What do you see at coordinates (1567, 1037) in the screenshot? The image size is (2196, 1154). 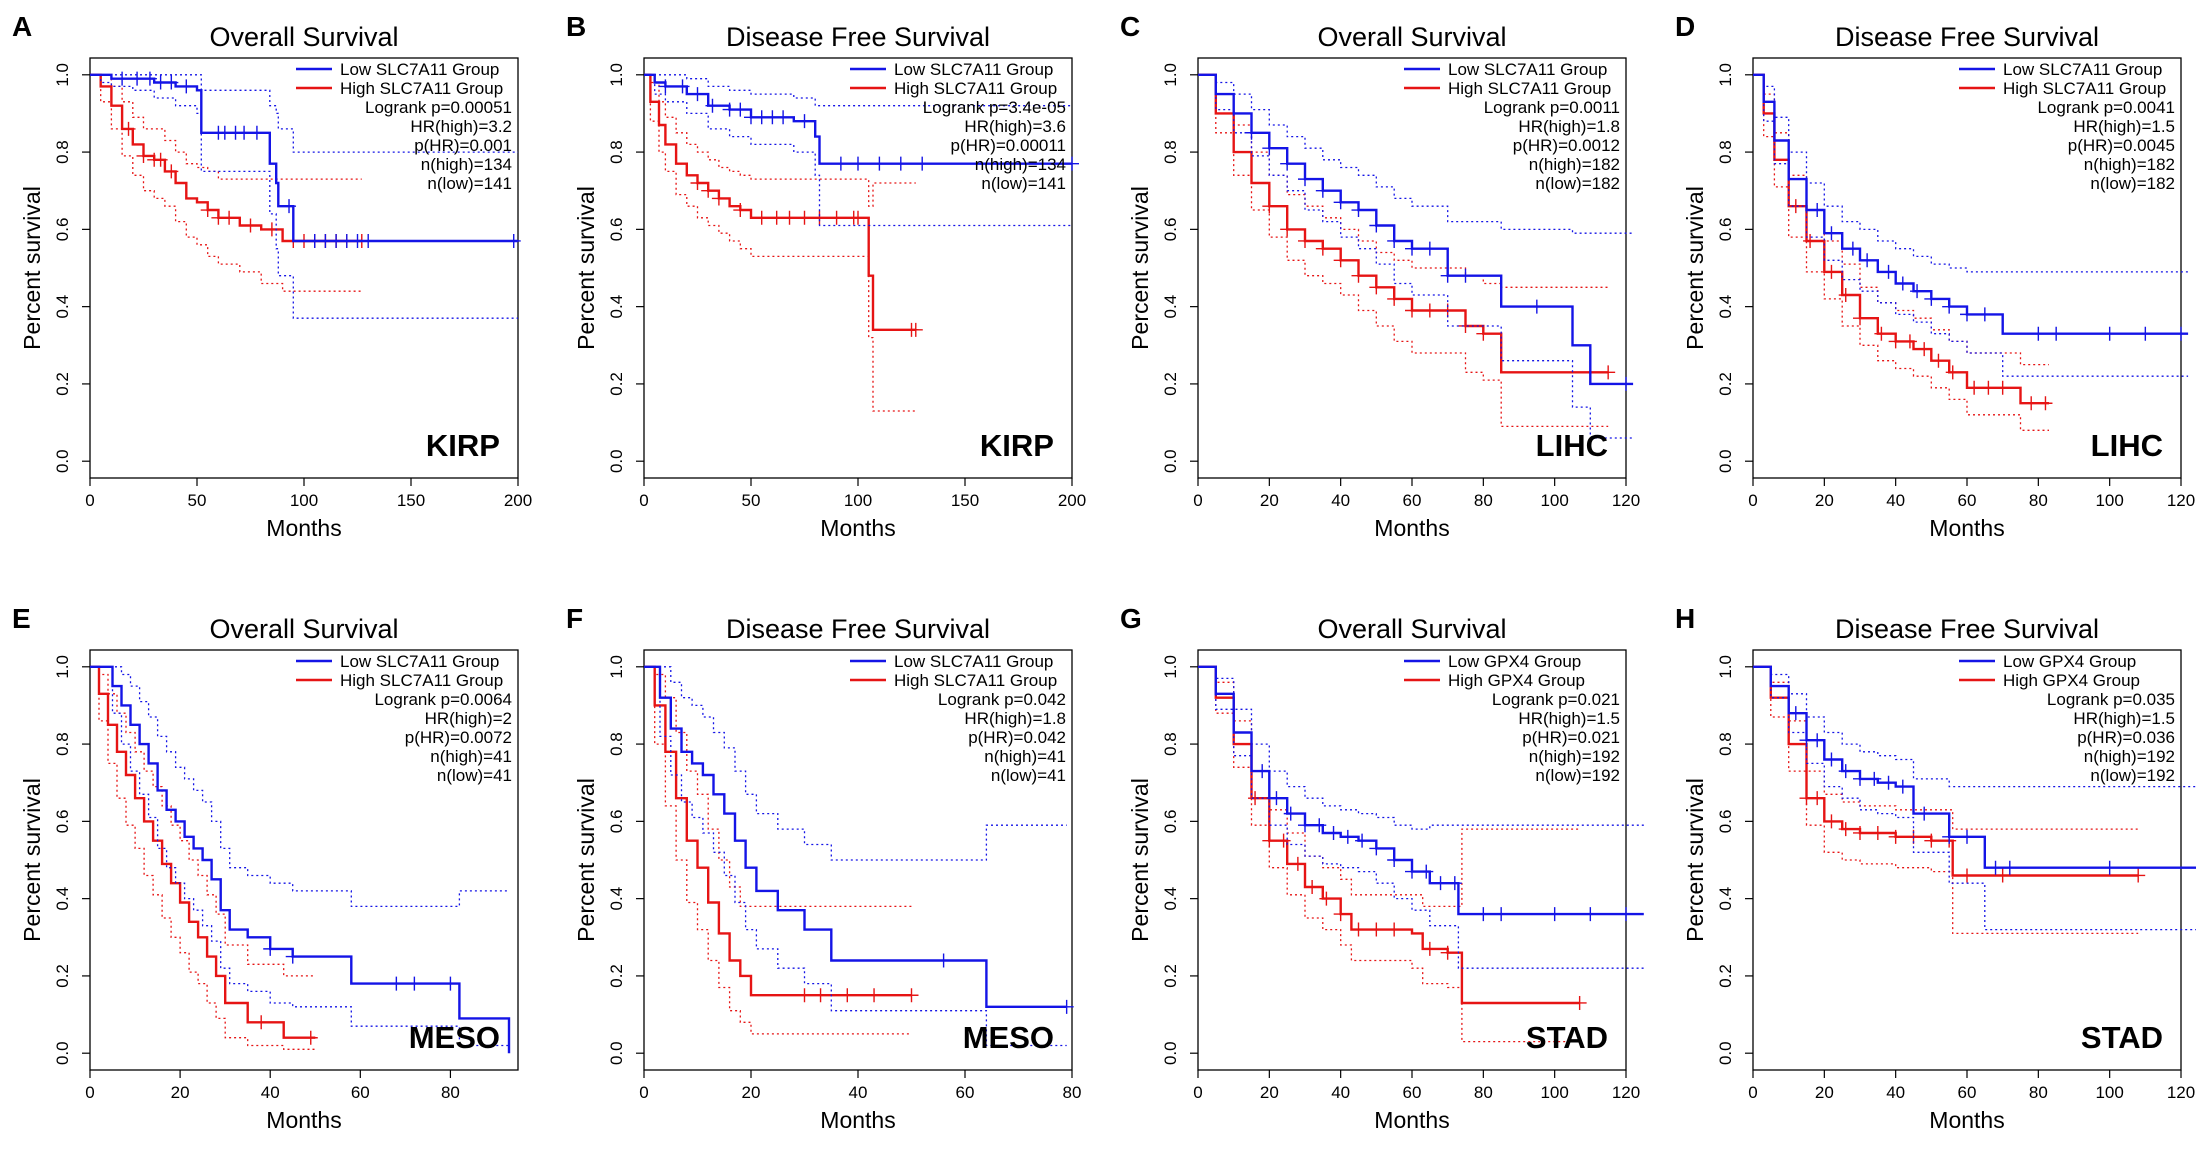 I see `cancer-label: STAD` at bounding box center [1567, 1037].